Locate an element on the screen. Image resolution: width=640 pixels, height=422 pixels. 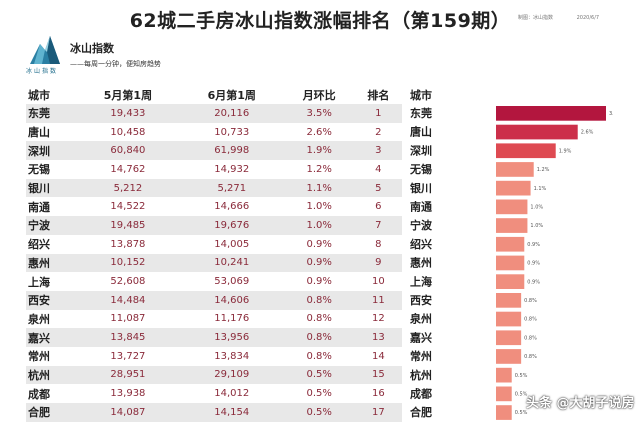
chart-category-label: 深圳 is located at coordinates (421, 150).